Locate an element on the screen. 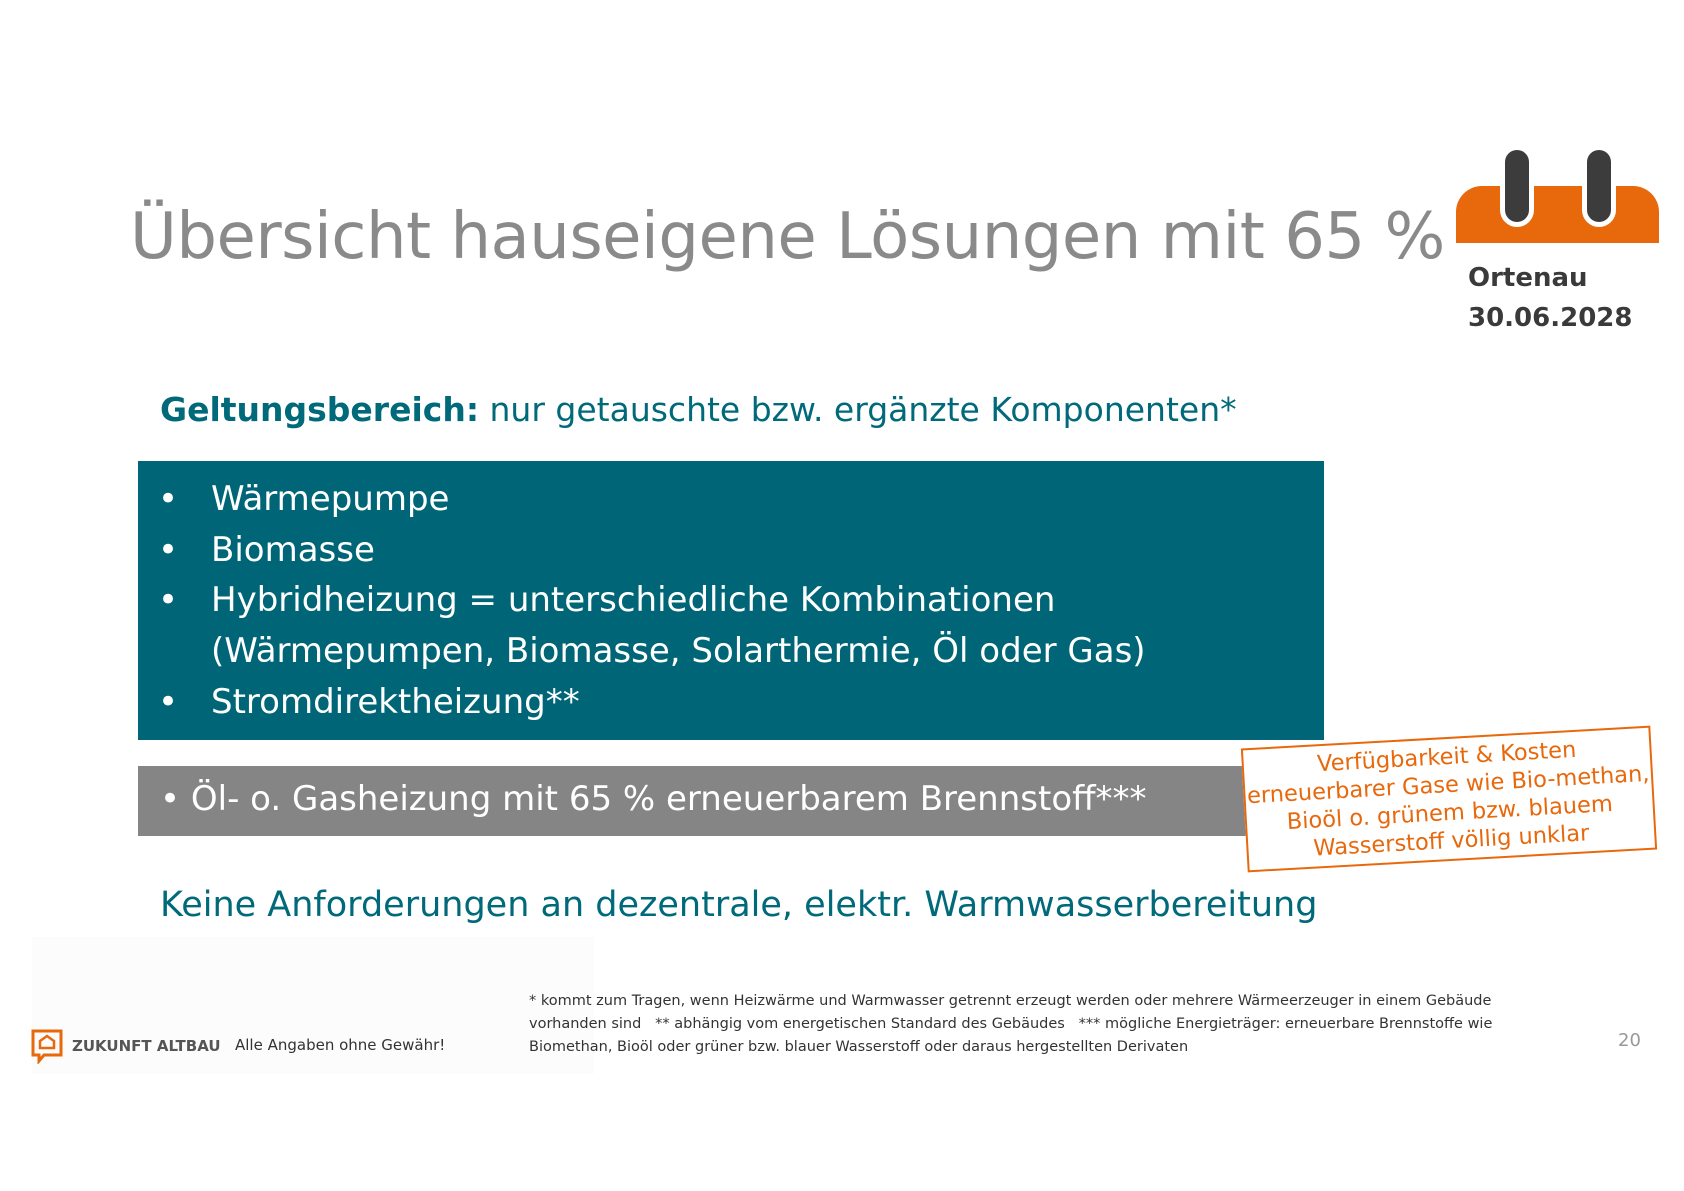 This screenshot has width=1684, height=1191. scope-label: Geltungsbereich: is located at coordinates (320, 409).